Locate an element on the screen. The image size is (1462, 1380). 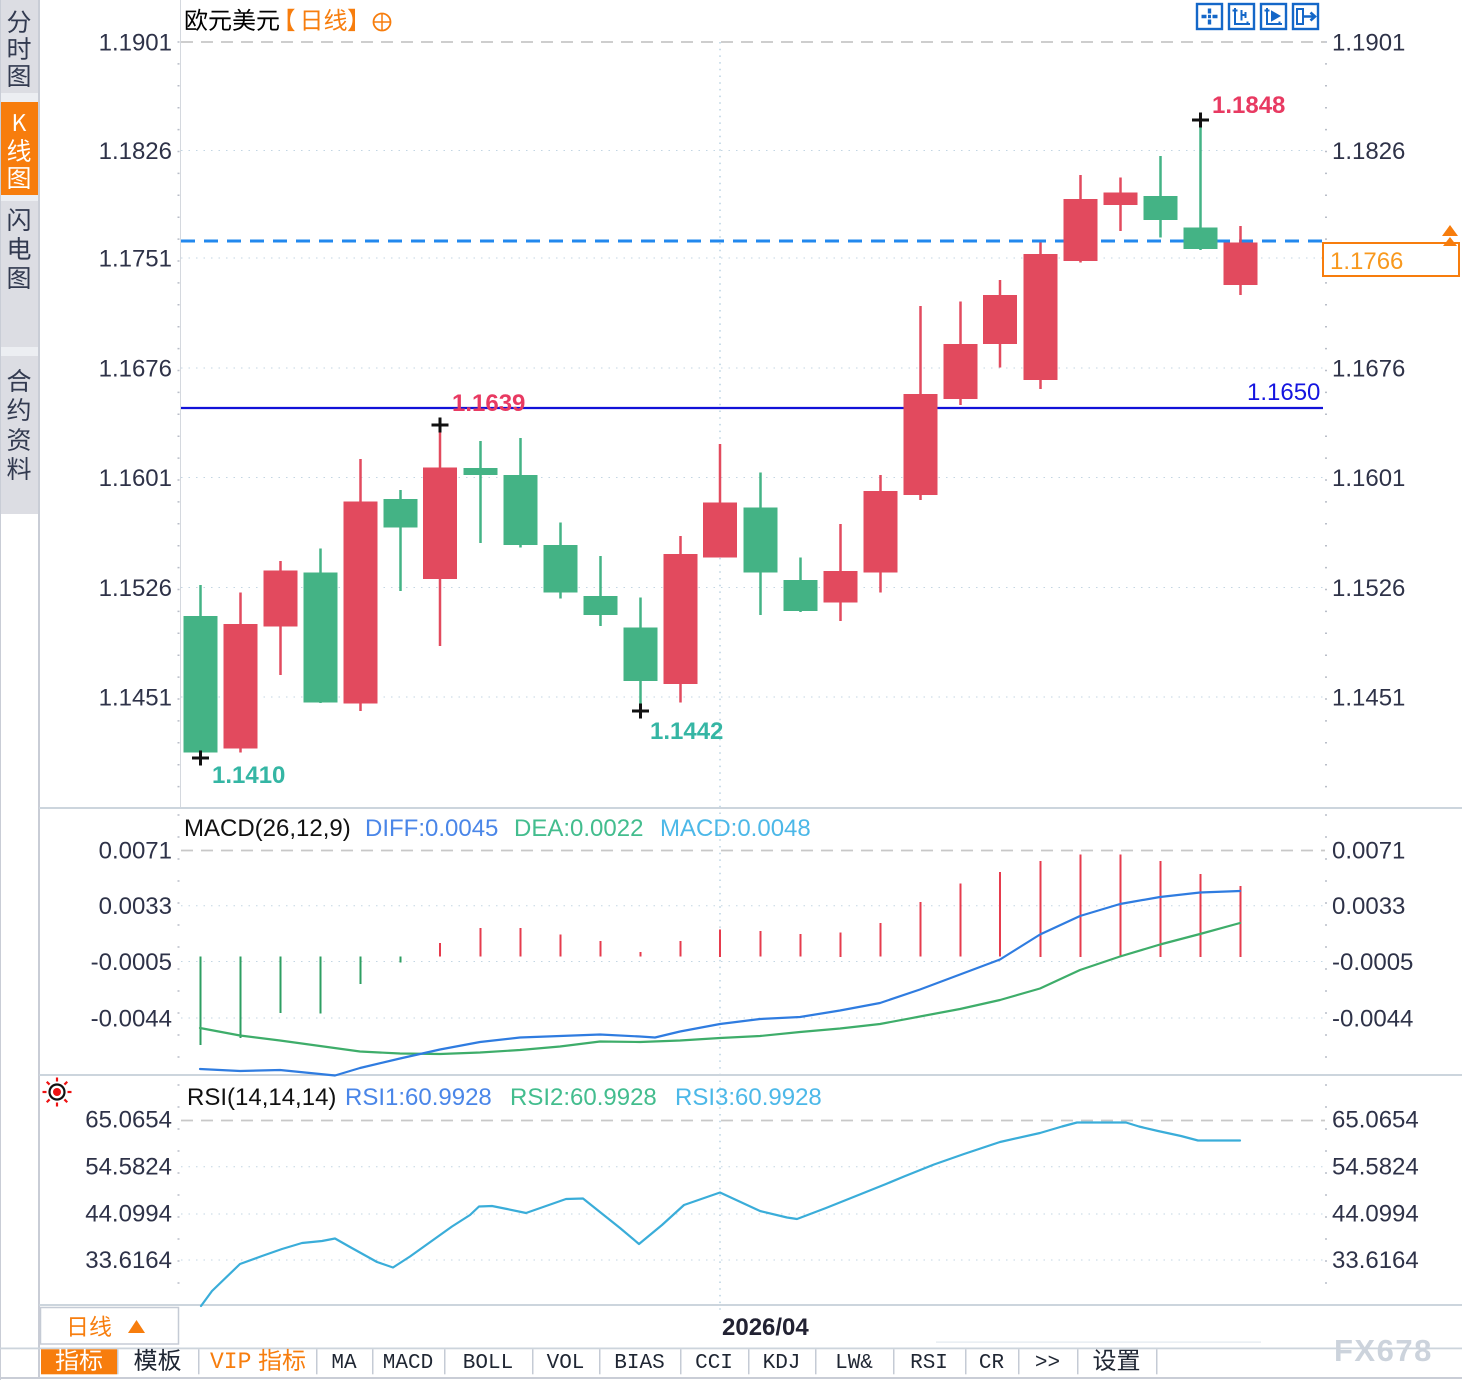
svg-text: VIP is located at coordinates (230, 1362).